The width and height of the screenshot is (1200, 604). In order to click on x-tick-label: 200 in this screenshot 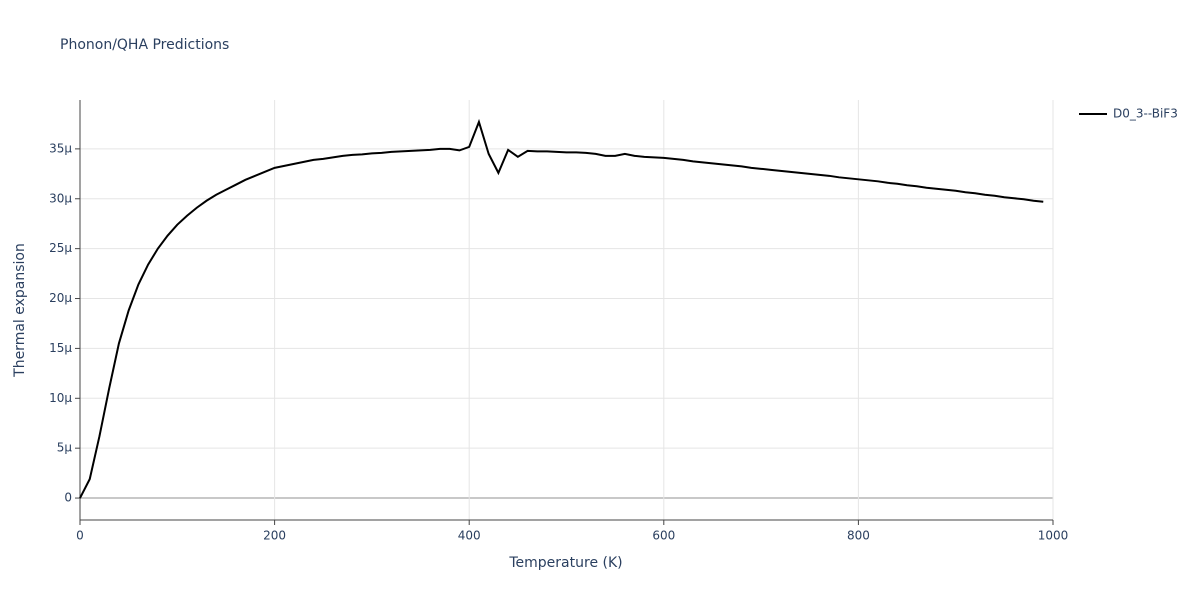, I will do `click(274, 536)`.